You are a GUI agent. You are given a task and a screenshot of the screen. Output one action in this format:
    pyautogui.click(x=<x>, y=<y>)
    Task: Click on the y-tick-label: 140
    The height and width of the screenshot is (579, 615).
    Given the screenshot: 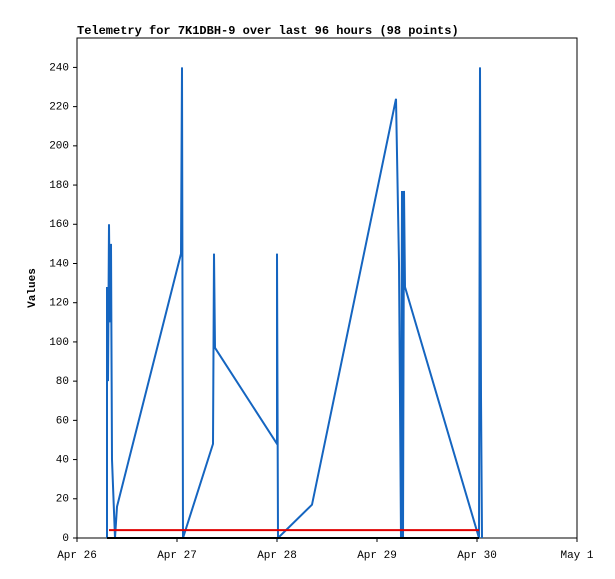 What is the action you would take?
    pyautogui.click(x=59, y=264)
    